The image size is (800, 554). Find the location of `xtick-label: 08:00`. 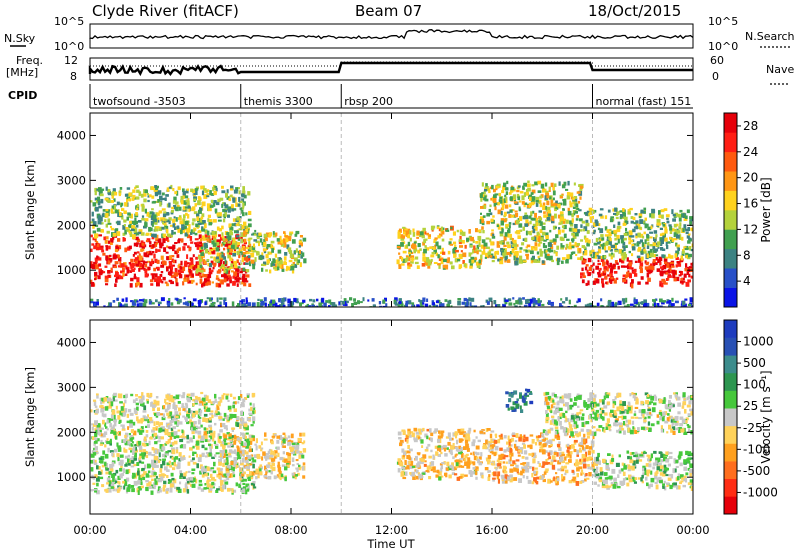

xtick-label: 08:00 is located at coordinates (290, 530).